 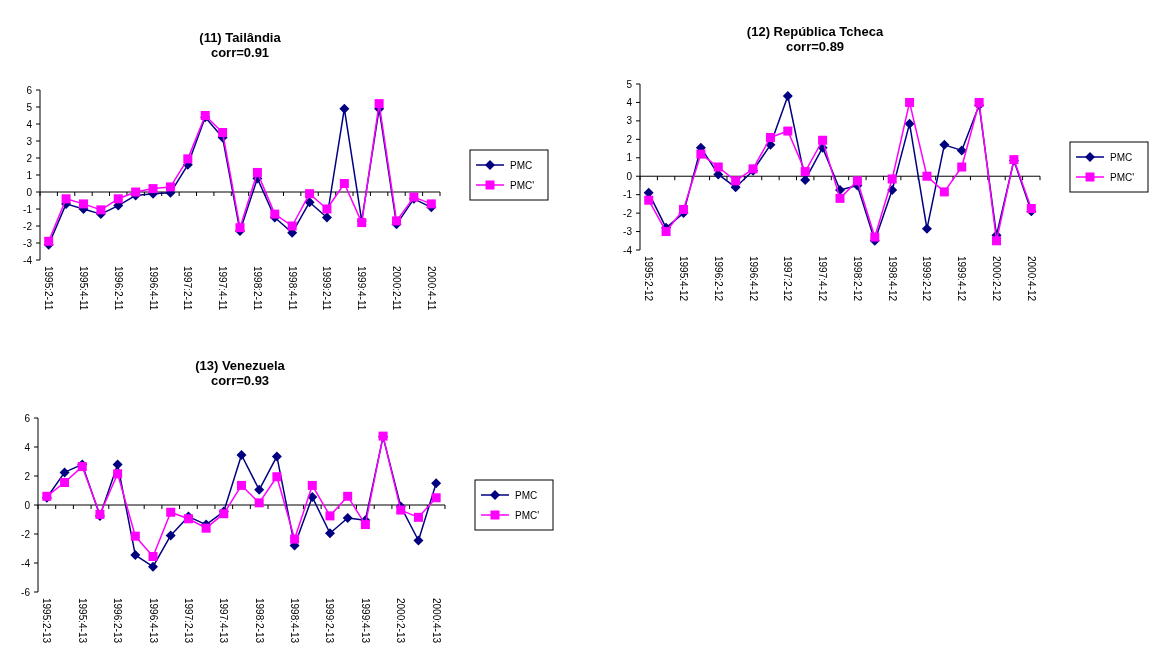 I want to click on y-tick-label: 3, so click(x=629, y=121).